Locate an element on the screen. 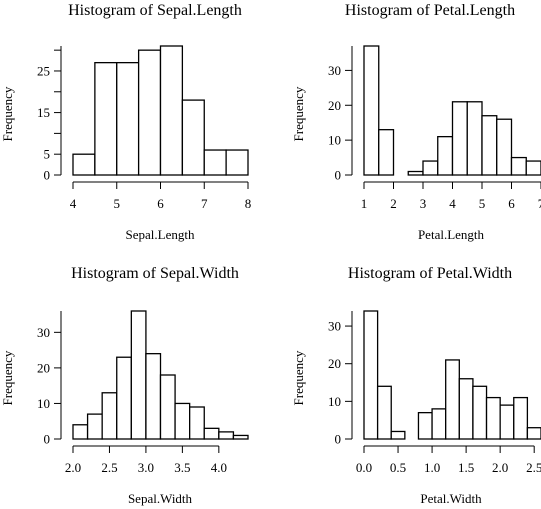 This screenshot has height=509, width=541. x-tick-label: 1 is located at coordinates (364, 203).